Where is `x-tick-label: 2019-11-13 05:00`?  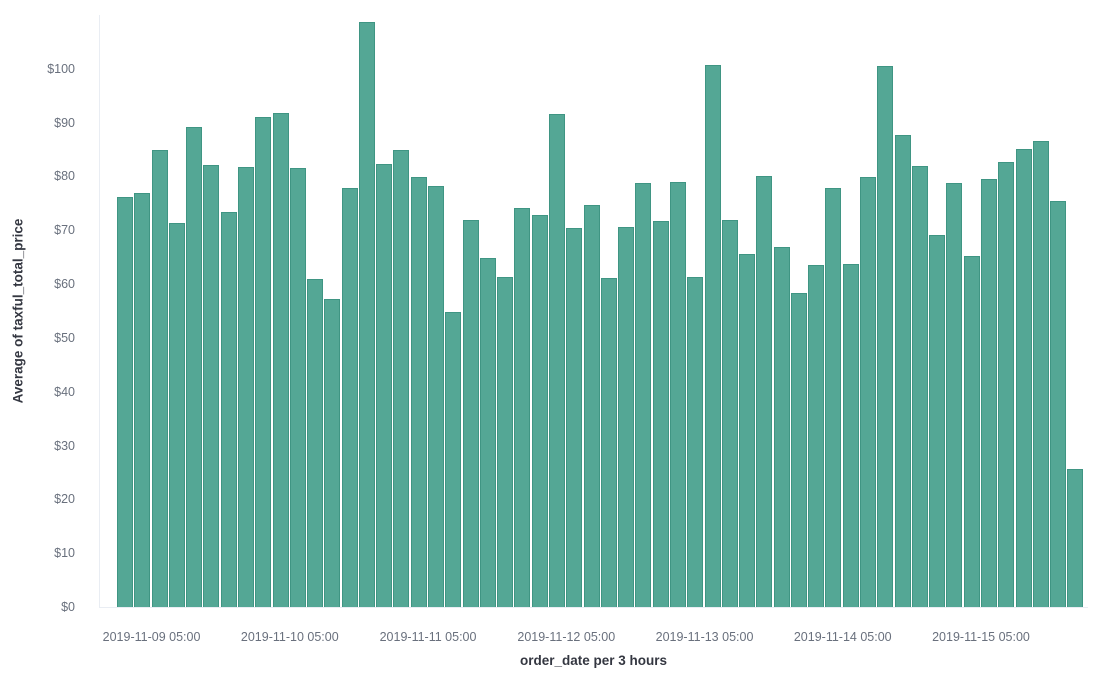 x-tick-label: 2019-11-13 05:00 is located at coordinates (704, 637).